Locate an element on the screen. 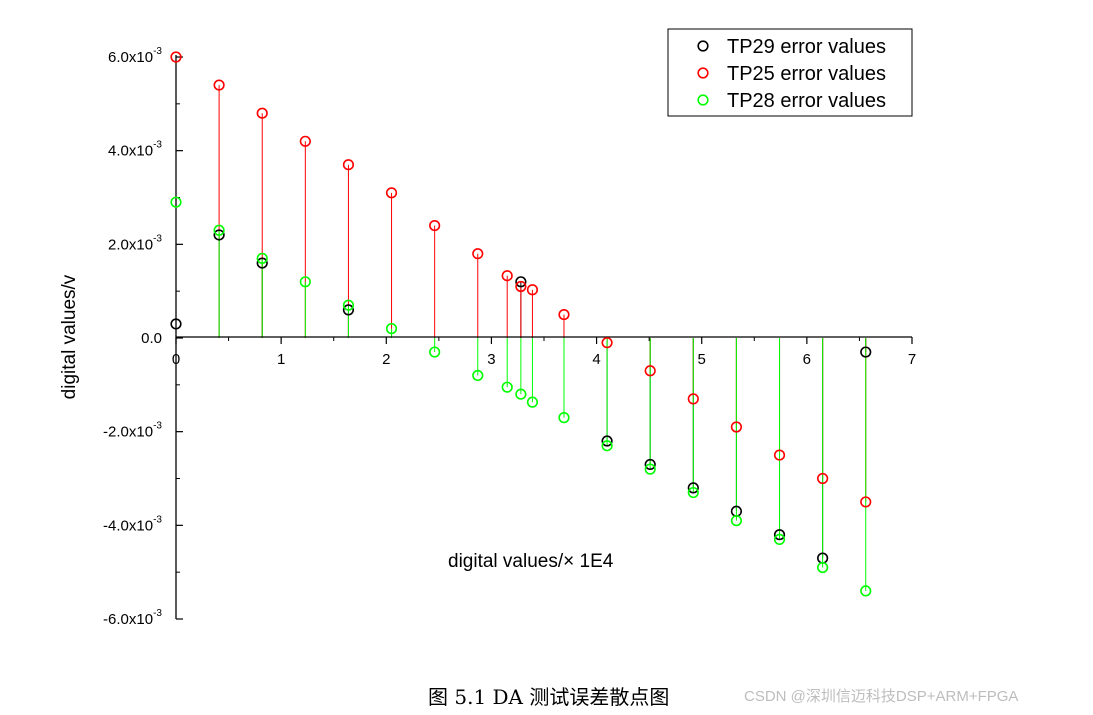 The width and height of the screenshot is (1093, 715). y-tick-label: 2.0x10⁻³ is located at coordinates (135, 243).